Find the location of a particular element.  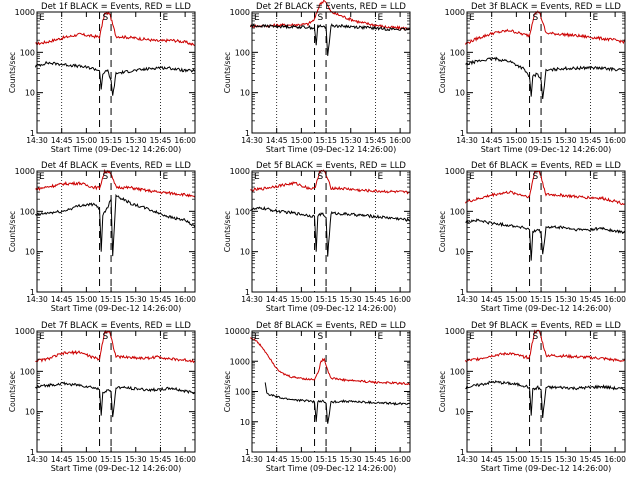

panel-title: Det 3f BLACK = Events, RED = LLD is located at coordinates (546, 7).